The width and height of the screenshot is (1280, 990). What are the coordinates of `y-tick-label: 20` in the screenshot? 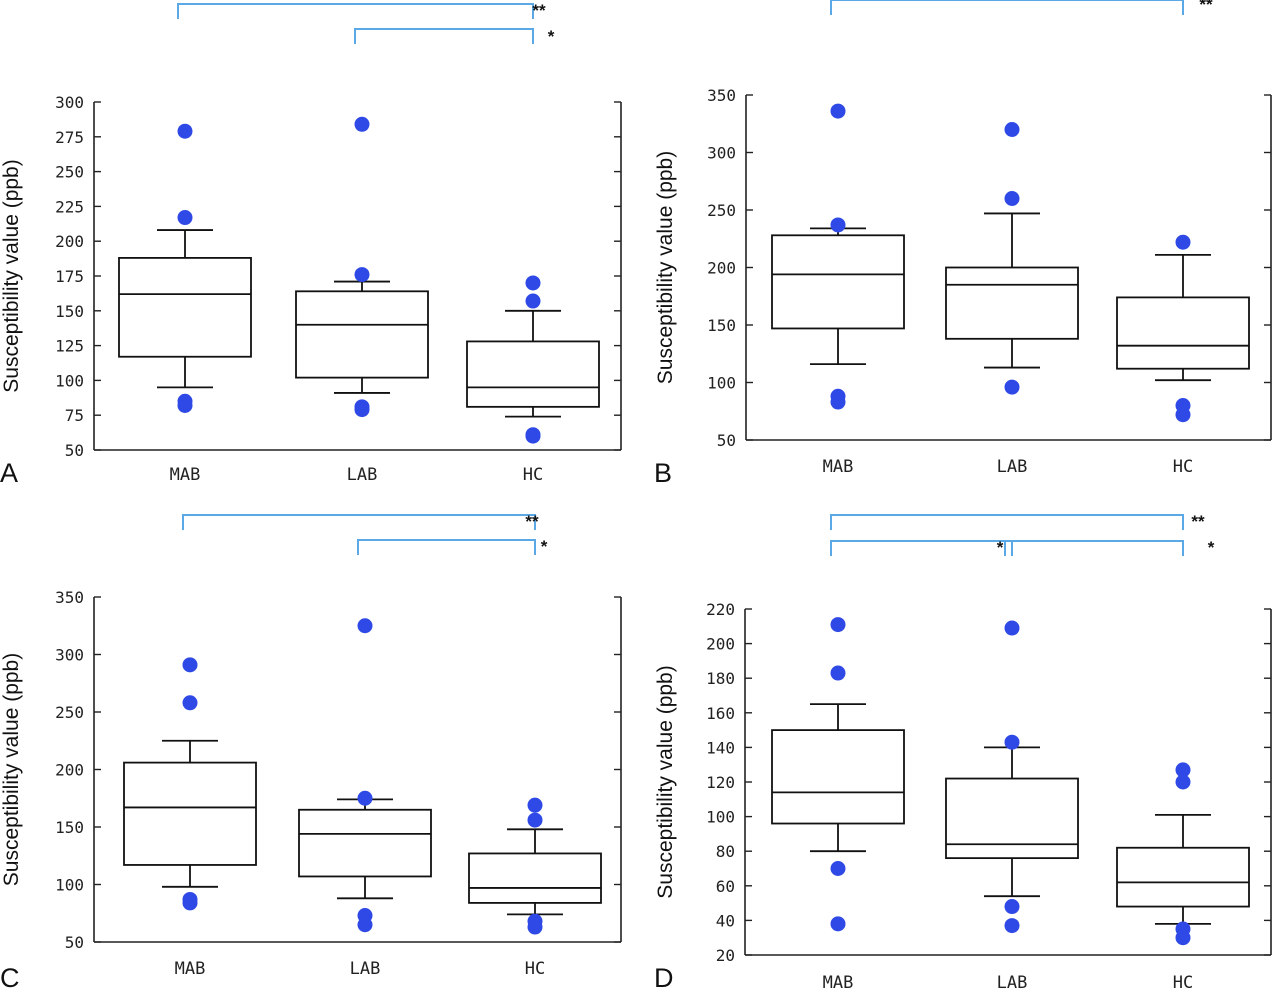 It's located at (725, 955).